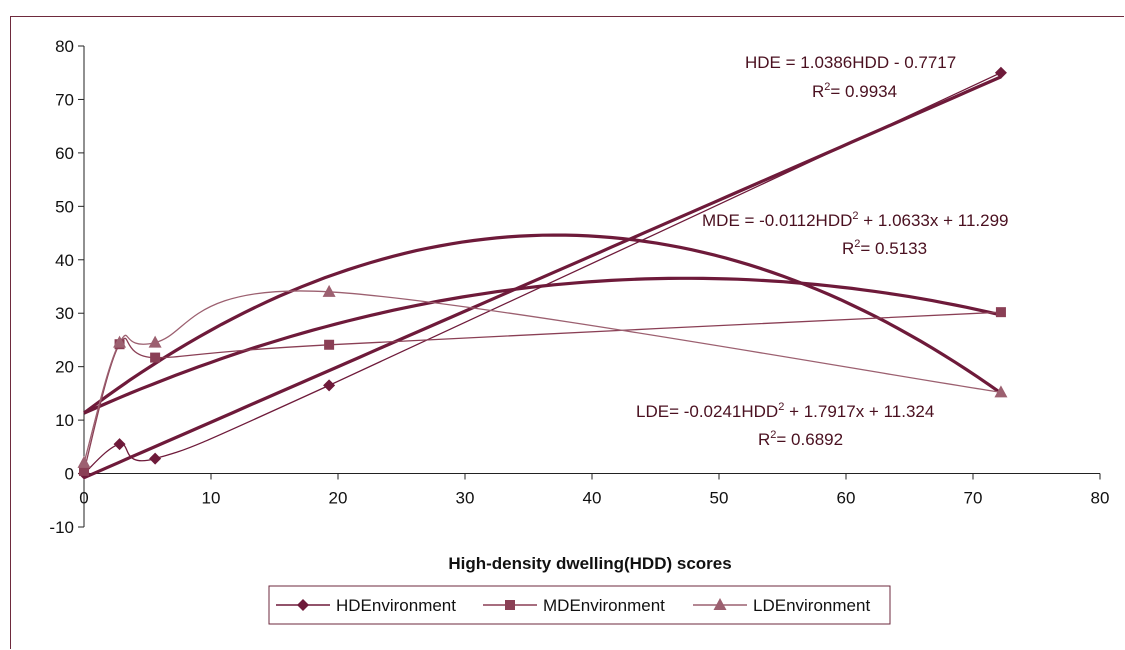  Describe the element at coordinates (64, 367) in the screenshot. I see `y-tick-label: 20` at that location.